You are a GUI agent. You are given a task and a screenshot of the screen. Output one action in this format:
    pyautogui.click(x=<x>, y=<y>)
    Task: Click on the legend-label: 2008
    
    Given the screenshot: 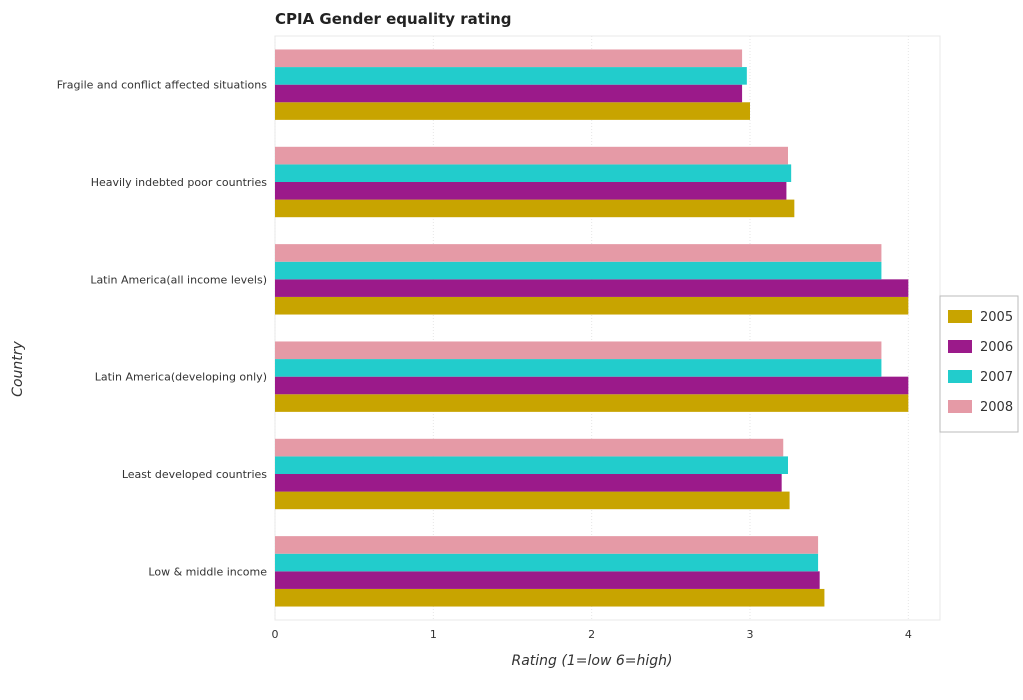 What is the action you would take?
    pyautogui.click(x=996, y=407)
    